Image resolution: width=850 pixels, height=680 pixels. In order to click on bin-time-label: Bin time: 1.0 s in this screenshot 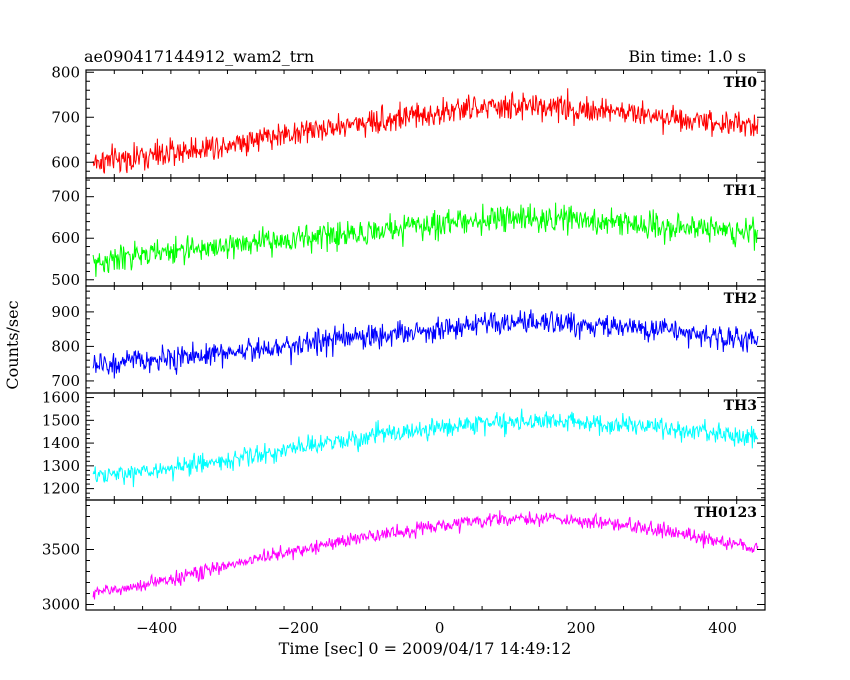, I will do `click(687, 56)`.